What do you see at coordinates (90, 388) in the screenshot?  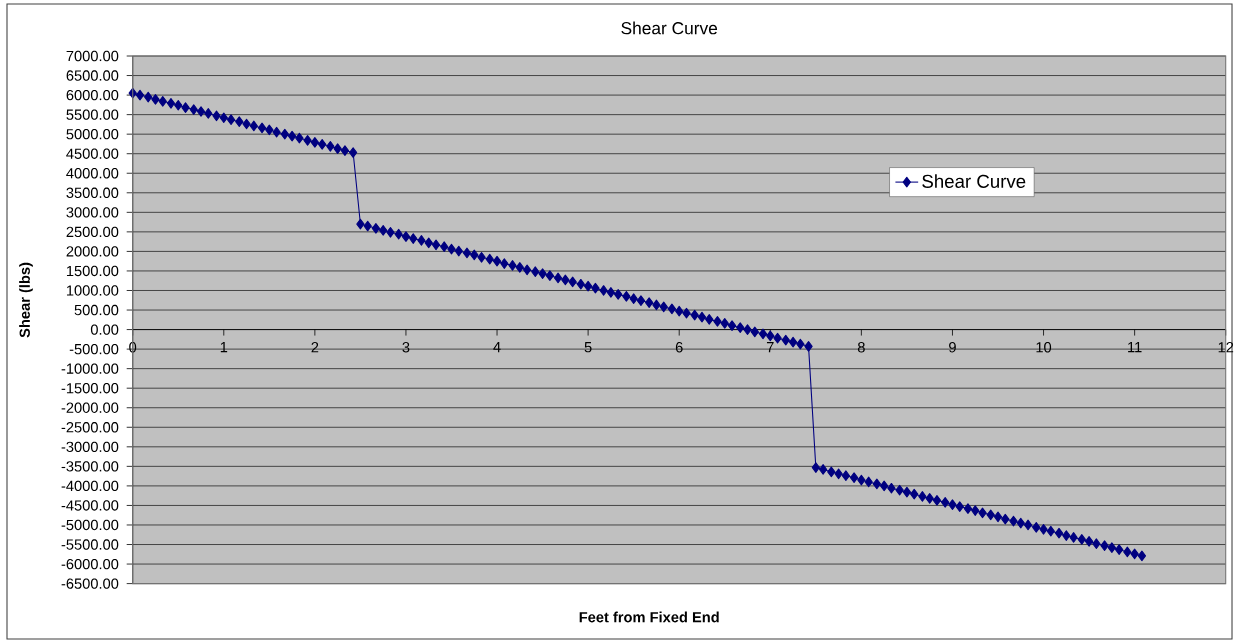 I see `y-tick-label: -1500.00` at bounding box center [90, 388].